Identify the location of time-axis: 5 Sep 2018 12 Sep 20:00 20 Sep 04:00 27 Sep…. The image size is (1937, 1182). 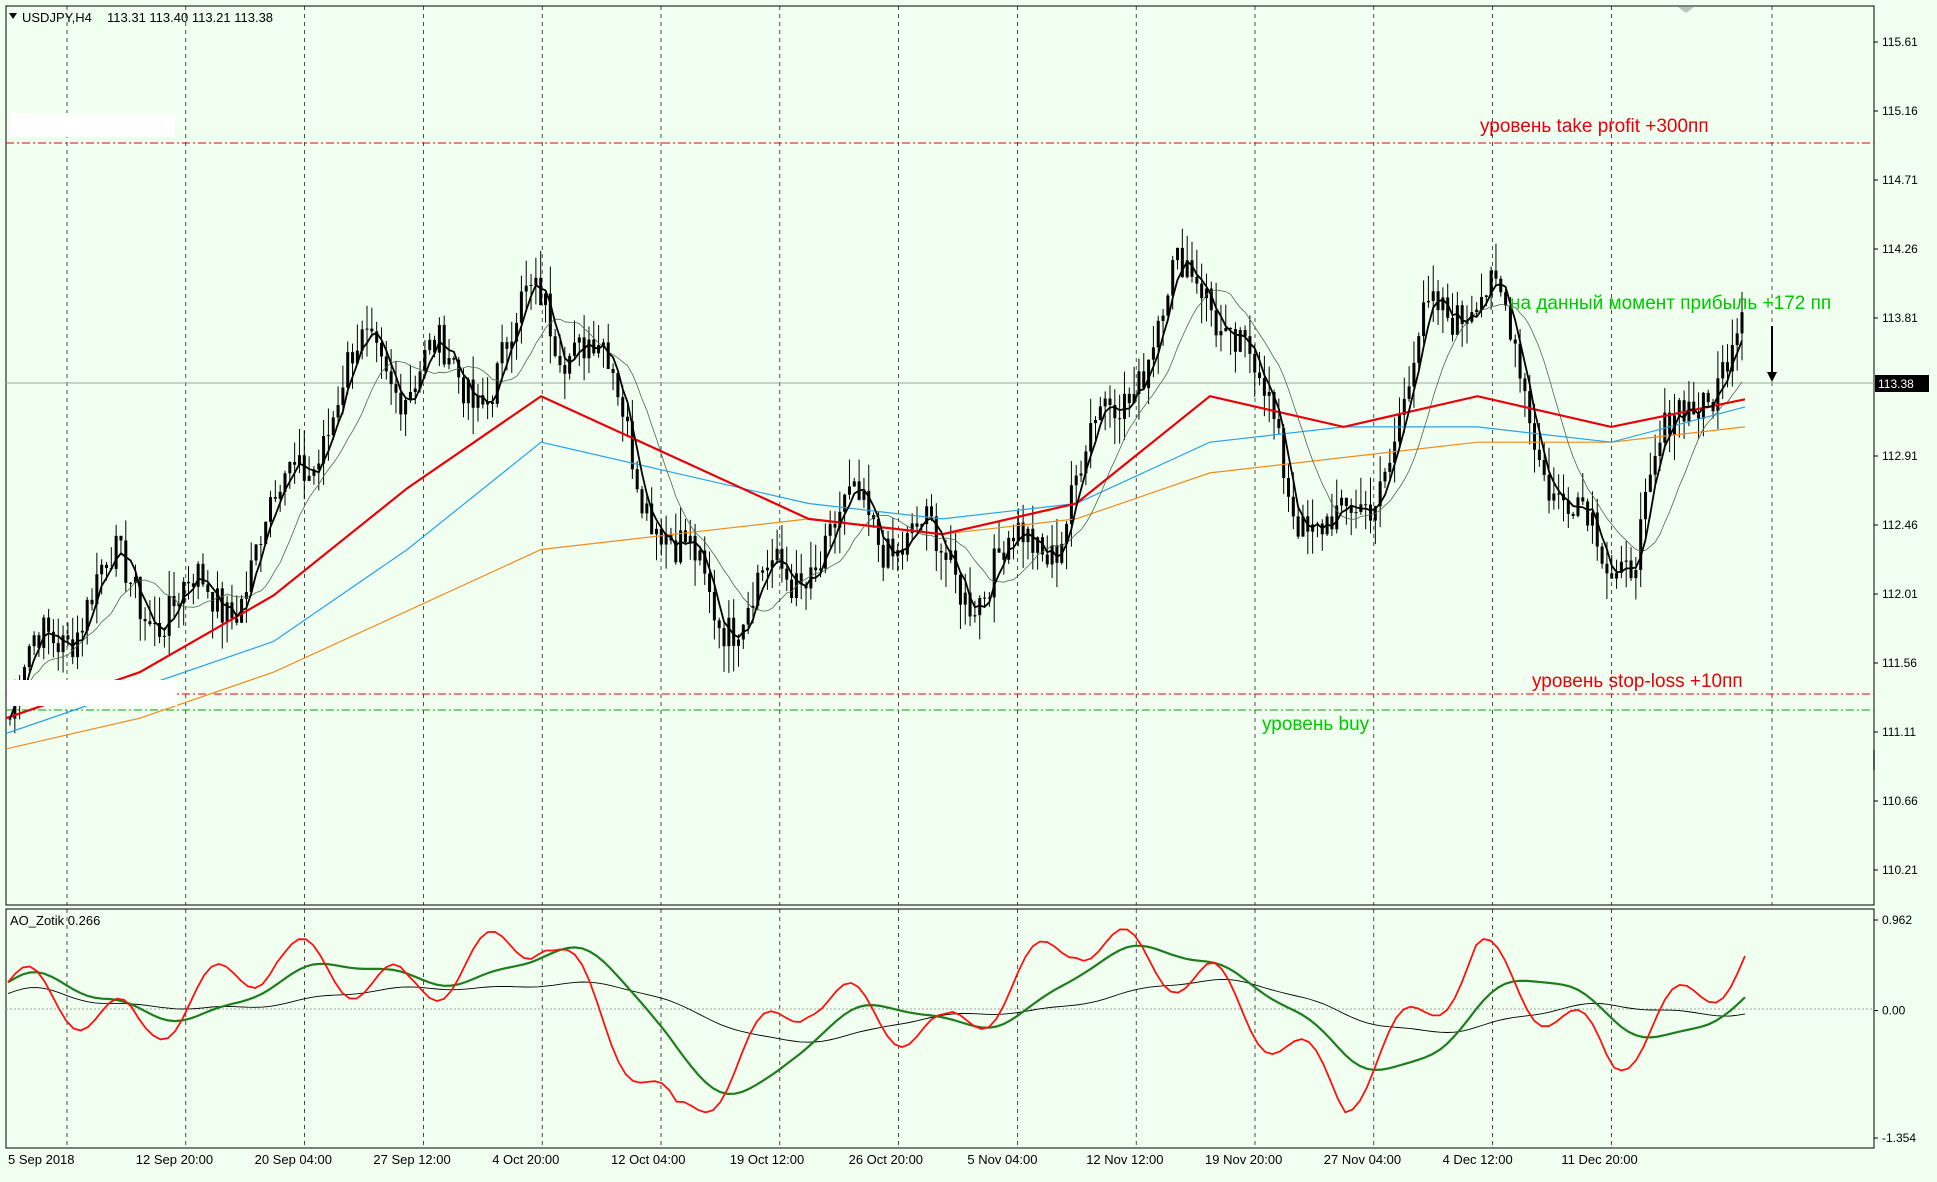
(823, 1159).